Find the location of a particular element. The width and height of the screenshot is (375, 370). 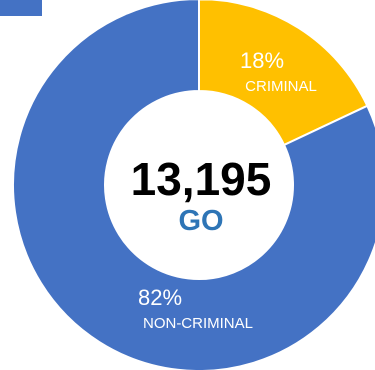

criminal-name-label: CRIMINAL is located at coordinates (281, 86).